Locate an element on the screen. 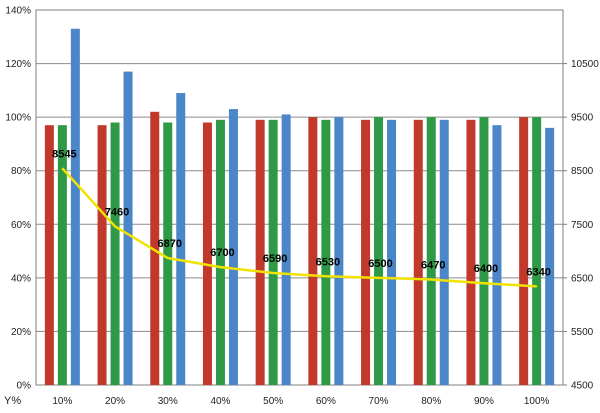  y-right-tick-label: 4500 is located at coordinates (582, 386).